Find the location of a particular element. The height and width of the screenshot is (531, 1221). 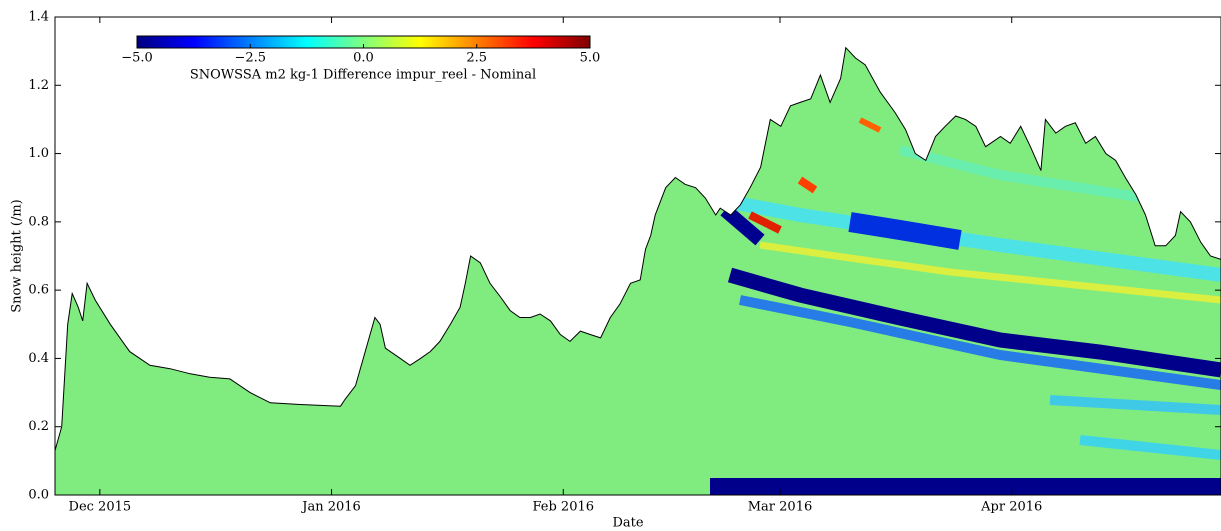

y-tick-label: 0.2 is located at coordinates (38, 426).